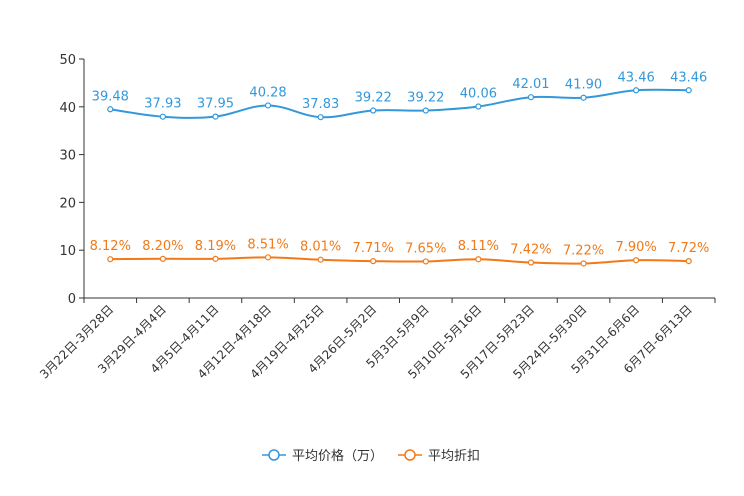  I want to click on data-label: 8.11%, so click(478, 246).